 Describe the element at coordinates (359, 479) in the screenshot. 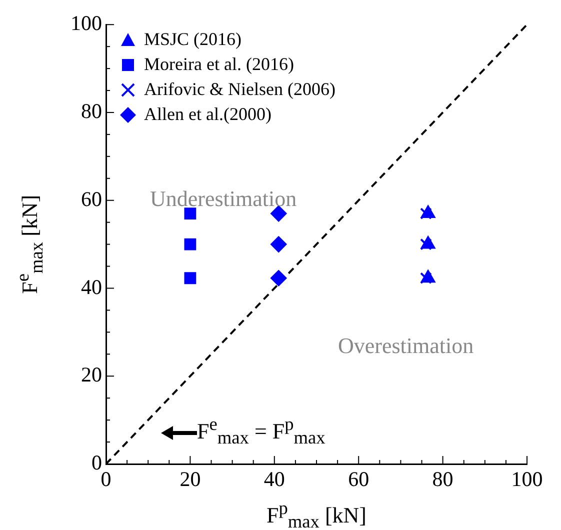

I see `x-tick-label: 60` at that location.